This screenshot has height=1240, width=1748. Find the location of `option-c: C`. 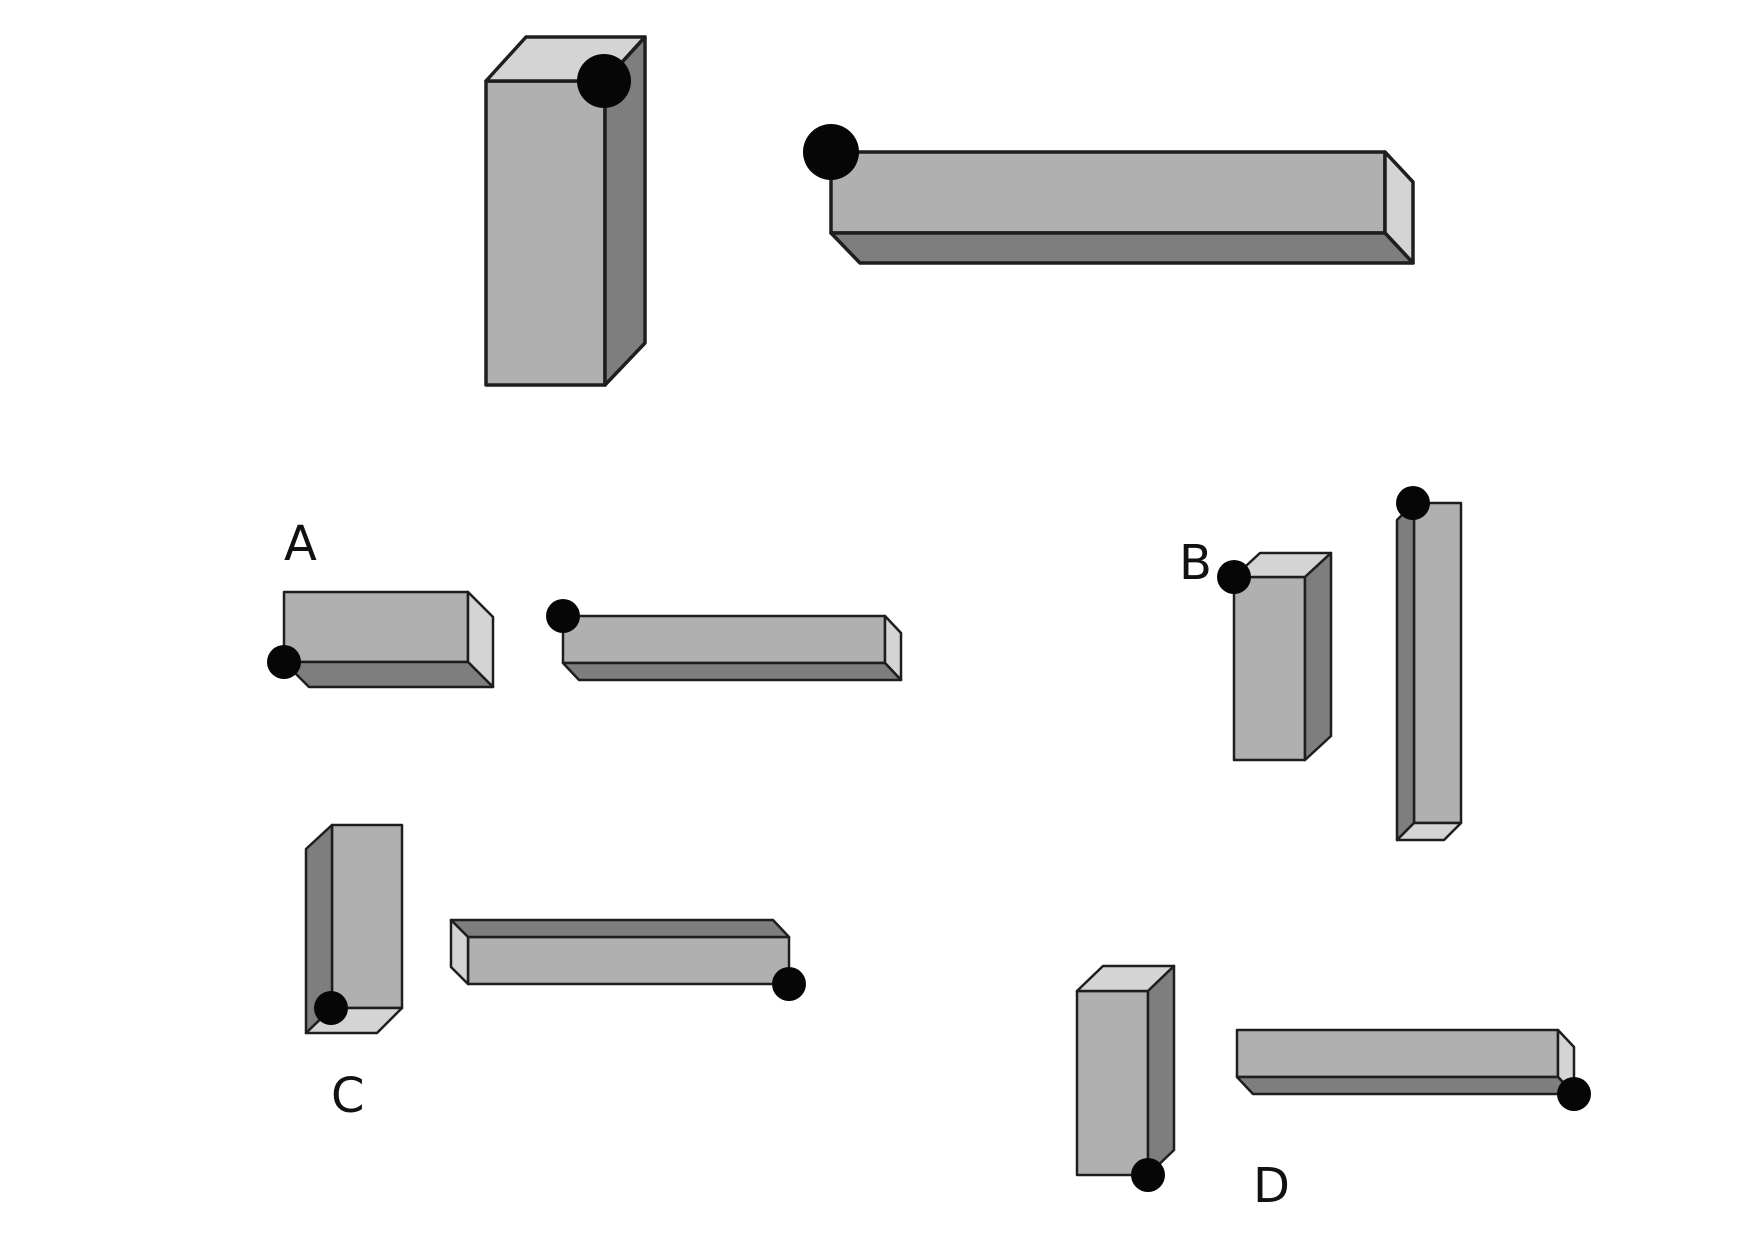

option-c: C is located at coordinates (555, 973).